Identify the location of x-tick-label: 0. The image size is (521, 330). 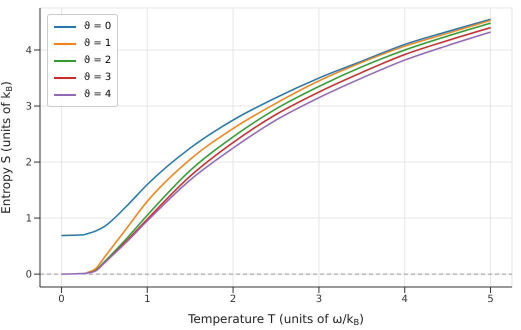
(61, 300).